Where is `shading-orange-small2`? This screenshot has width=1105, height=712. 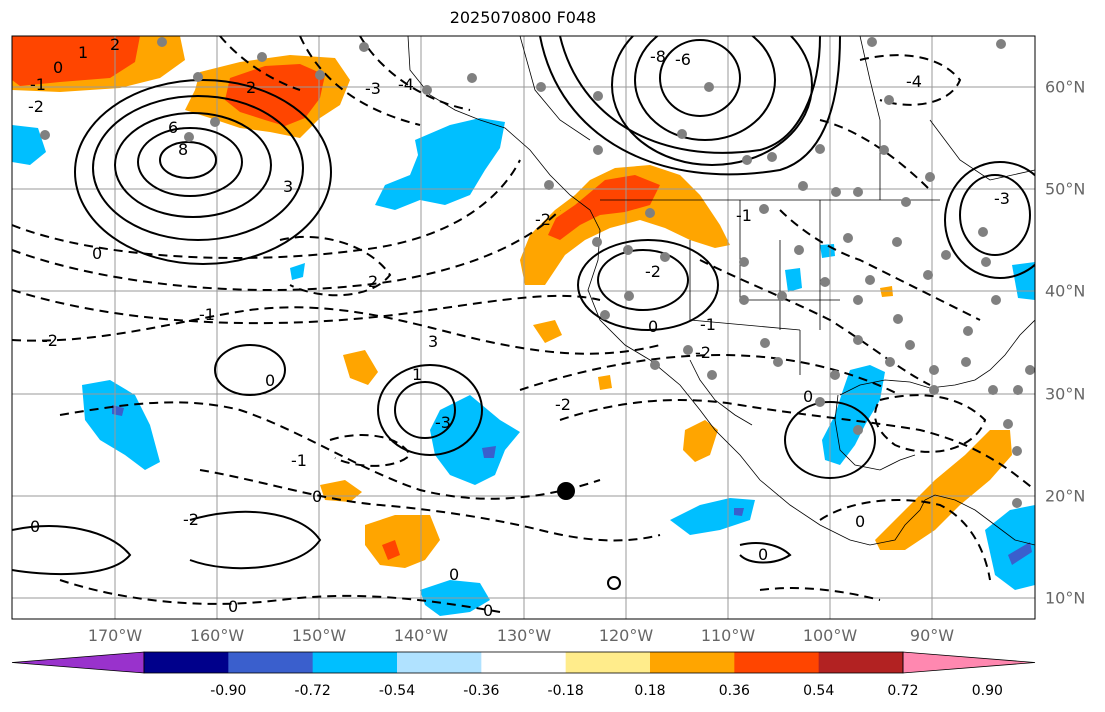 shading-orange-small2 is located at coordinates (360, 367).